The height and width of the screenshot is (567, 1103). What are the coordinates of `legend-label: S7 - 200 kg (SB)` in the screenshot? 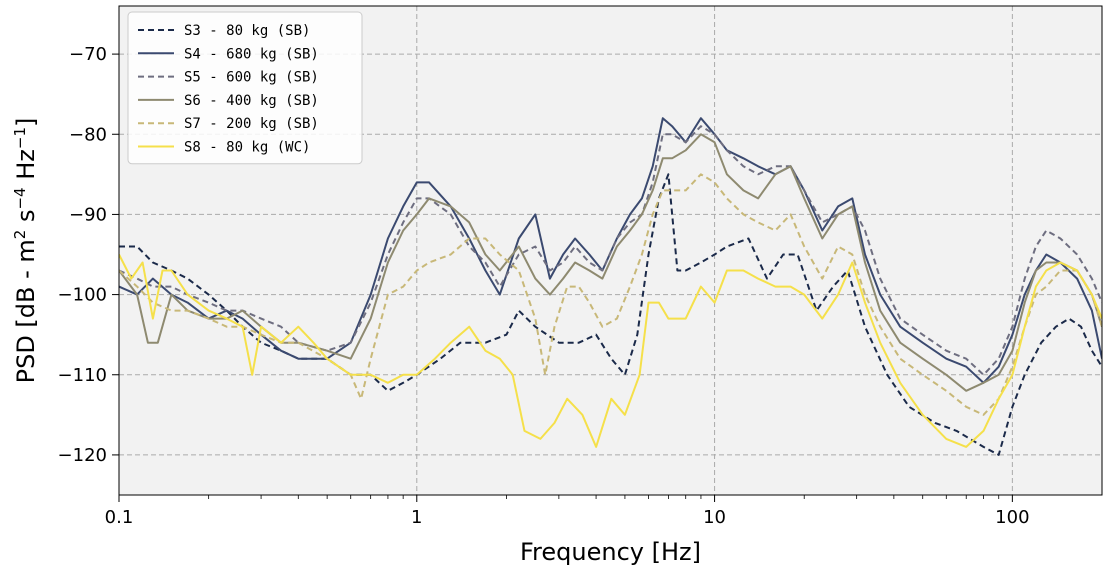 It's located at (251, 124).